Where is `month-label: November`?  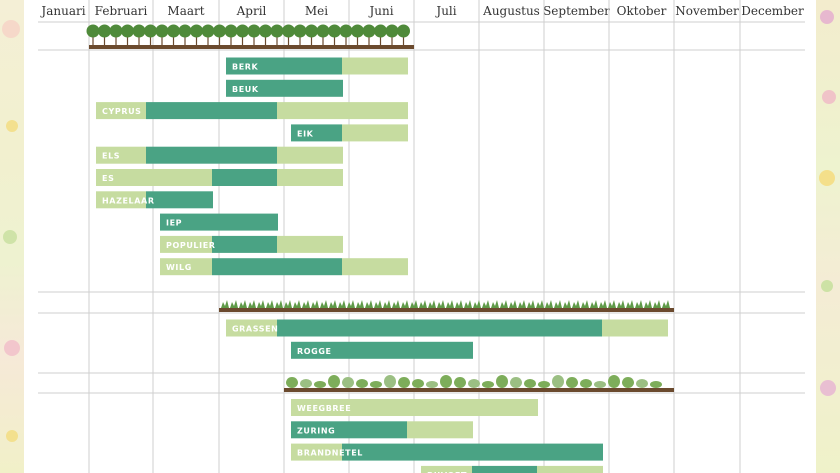 month-label: November is located at coordinates (707, 11).